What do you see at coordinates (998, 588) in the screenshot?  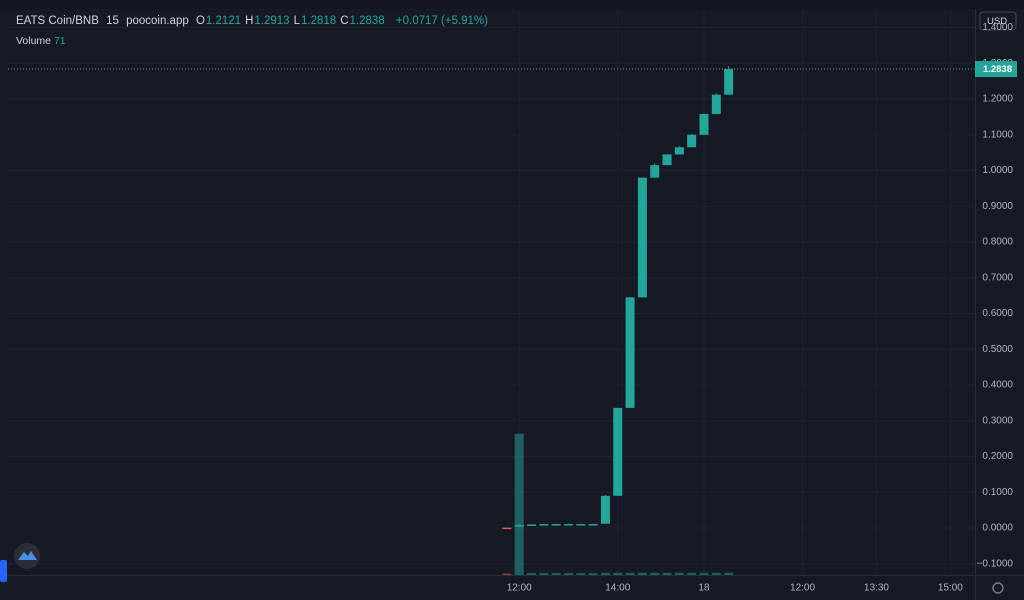 I see `settings-button` at bounding box center [998, 588].